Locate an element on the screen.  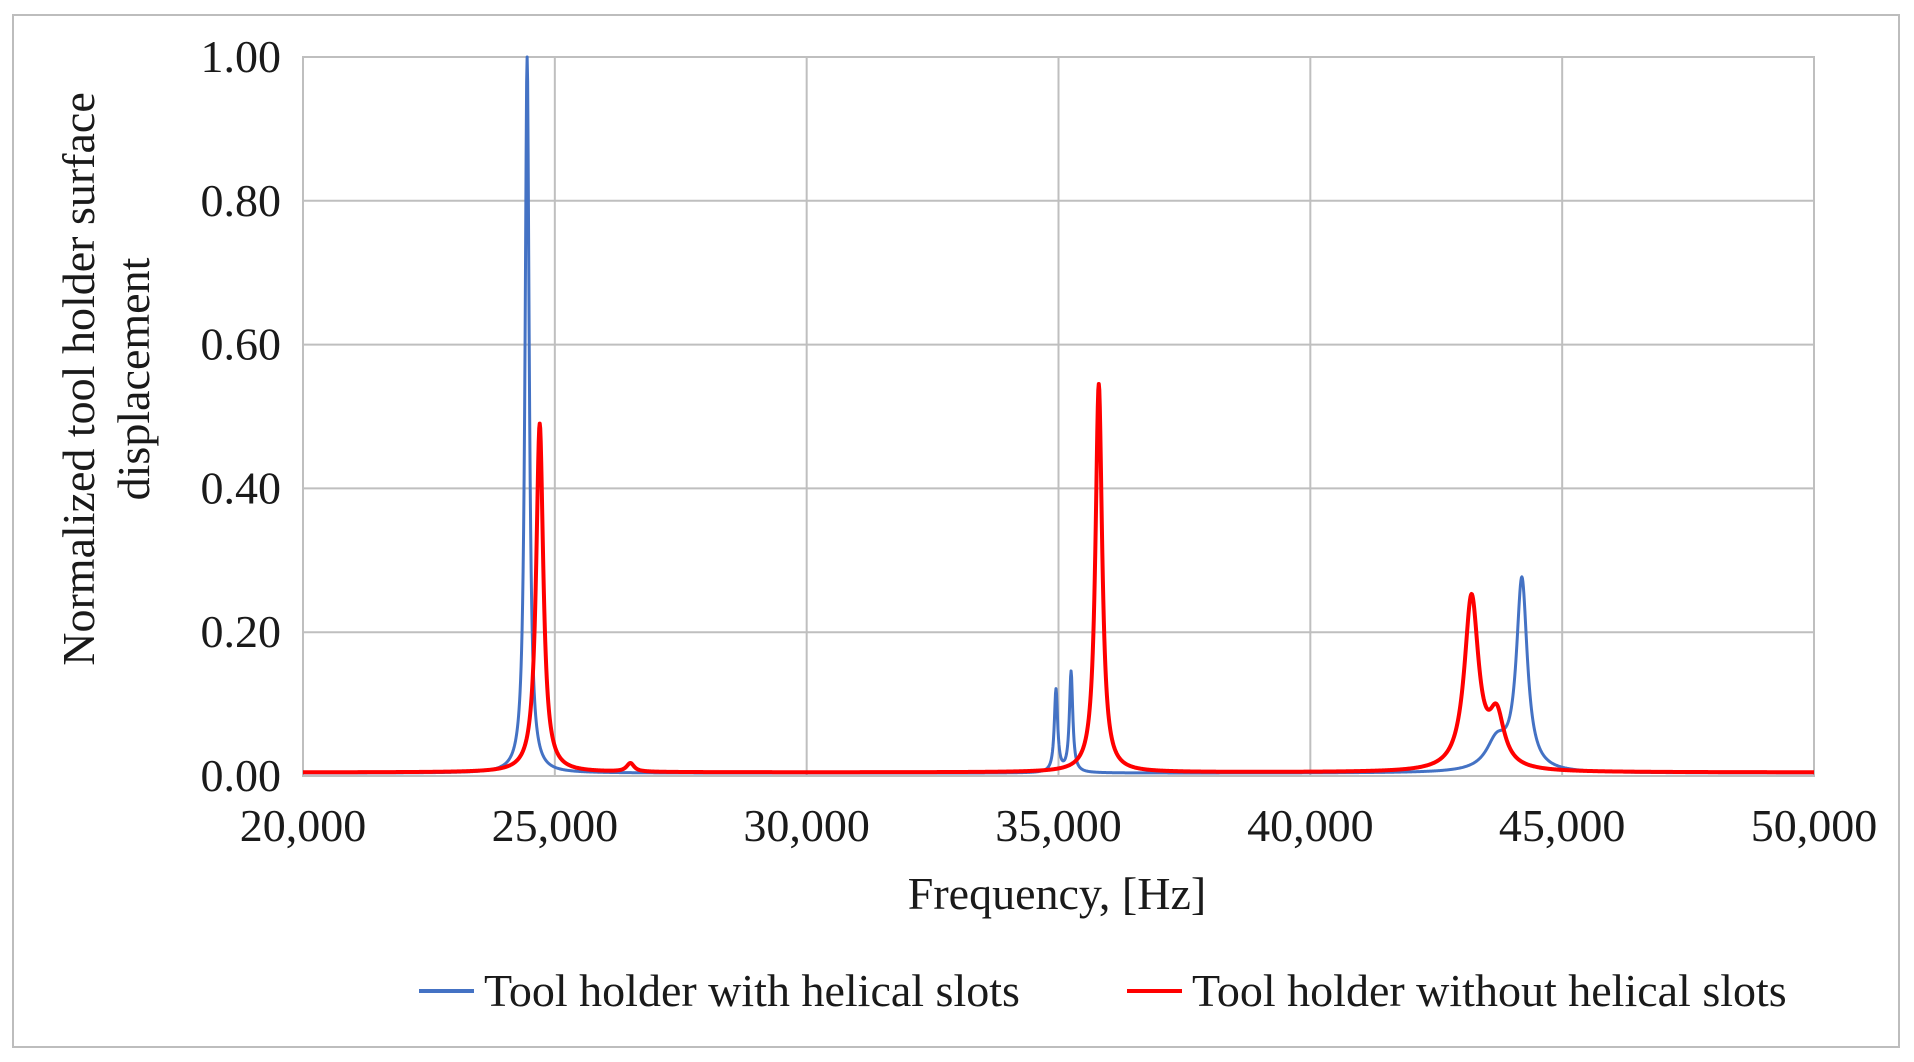
y-axis-title-line-2: displacement is located at coordinates (133, 378).